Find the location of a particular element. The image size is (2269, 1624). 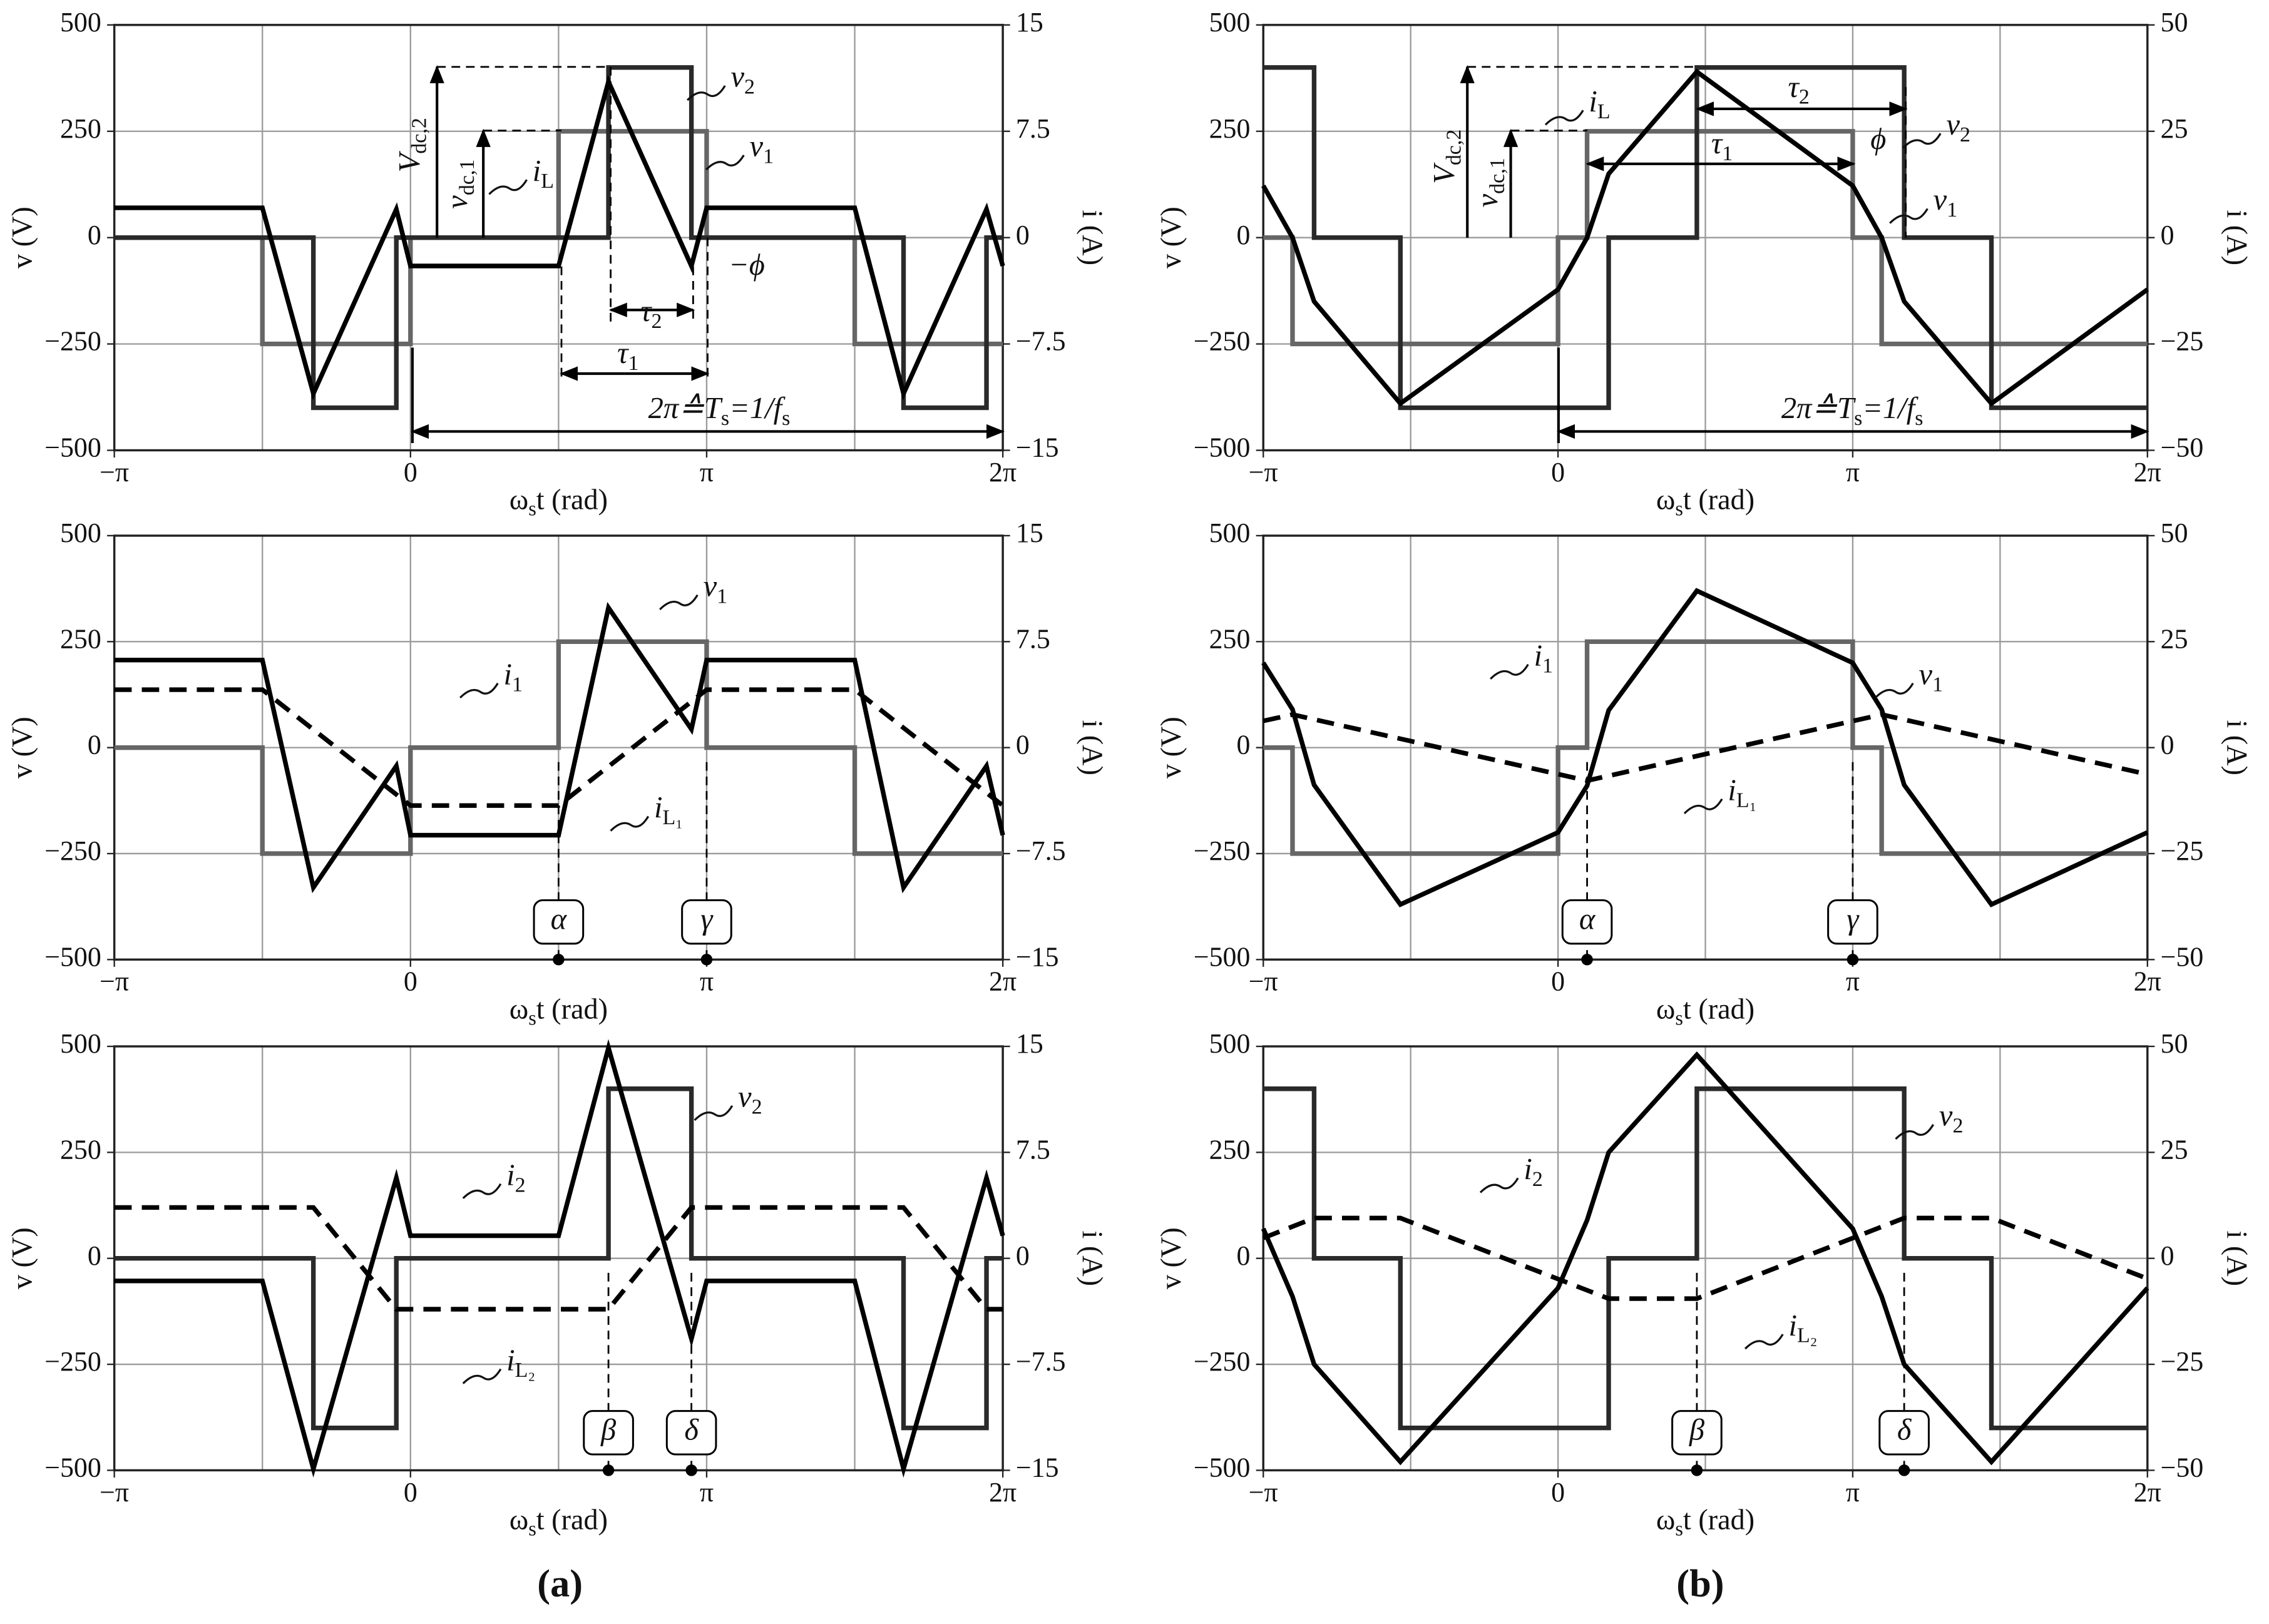

annotation: Vdc,2 is located at coordinates (1447, 157).